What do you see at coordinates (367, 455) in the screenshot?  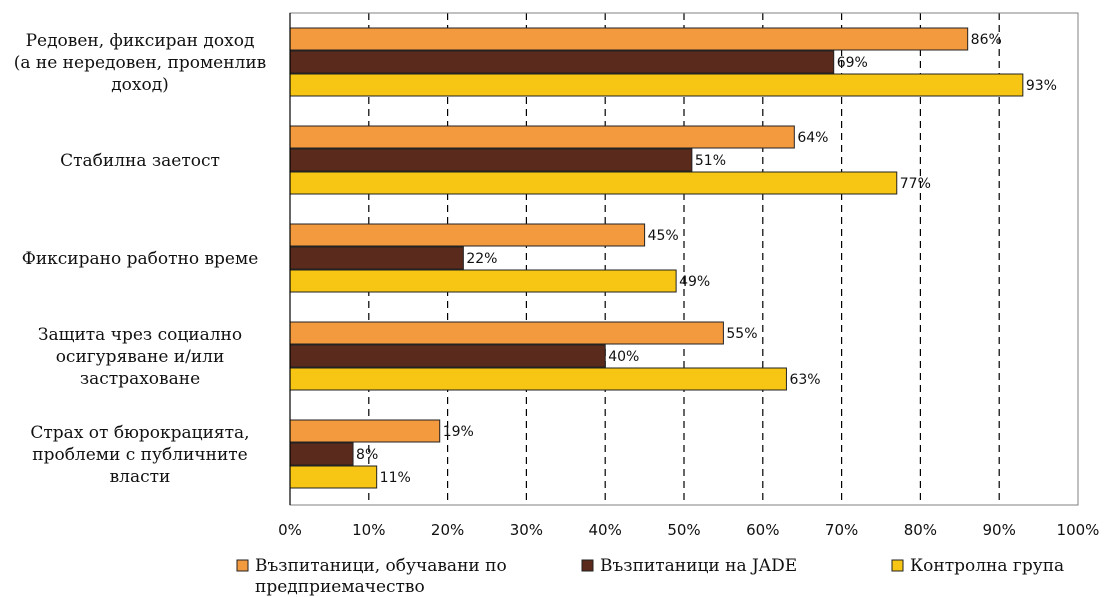 I see `data-label: 8%` at bounding box center [367, 455].